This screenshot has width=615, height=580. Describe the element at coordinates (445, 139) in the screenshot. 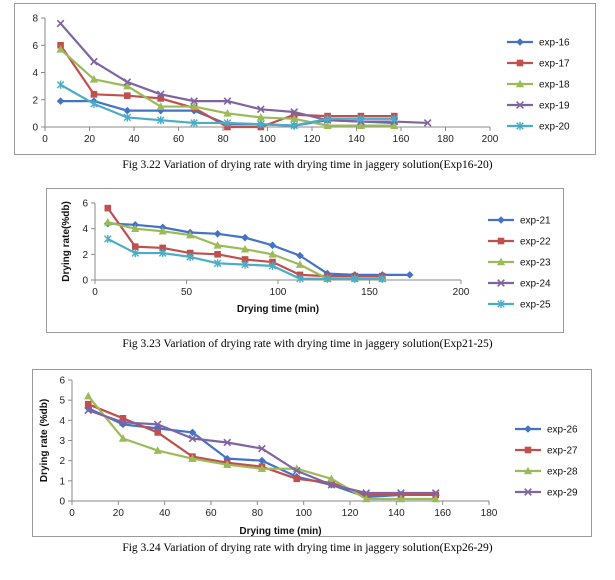

I see `x-tick-label: 180` at that location.